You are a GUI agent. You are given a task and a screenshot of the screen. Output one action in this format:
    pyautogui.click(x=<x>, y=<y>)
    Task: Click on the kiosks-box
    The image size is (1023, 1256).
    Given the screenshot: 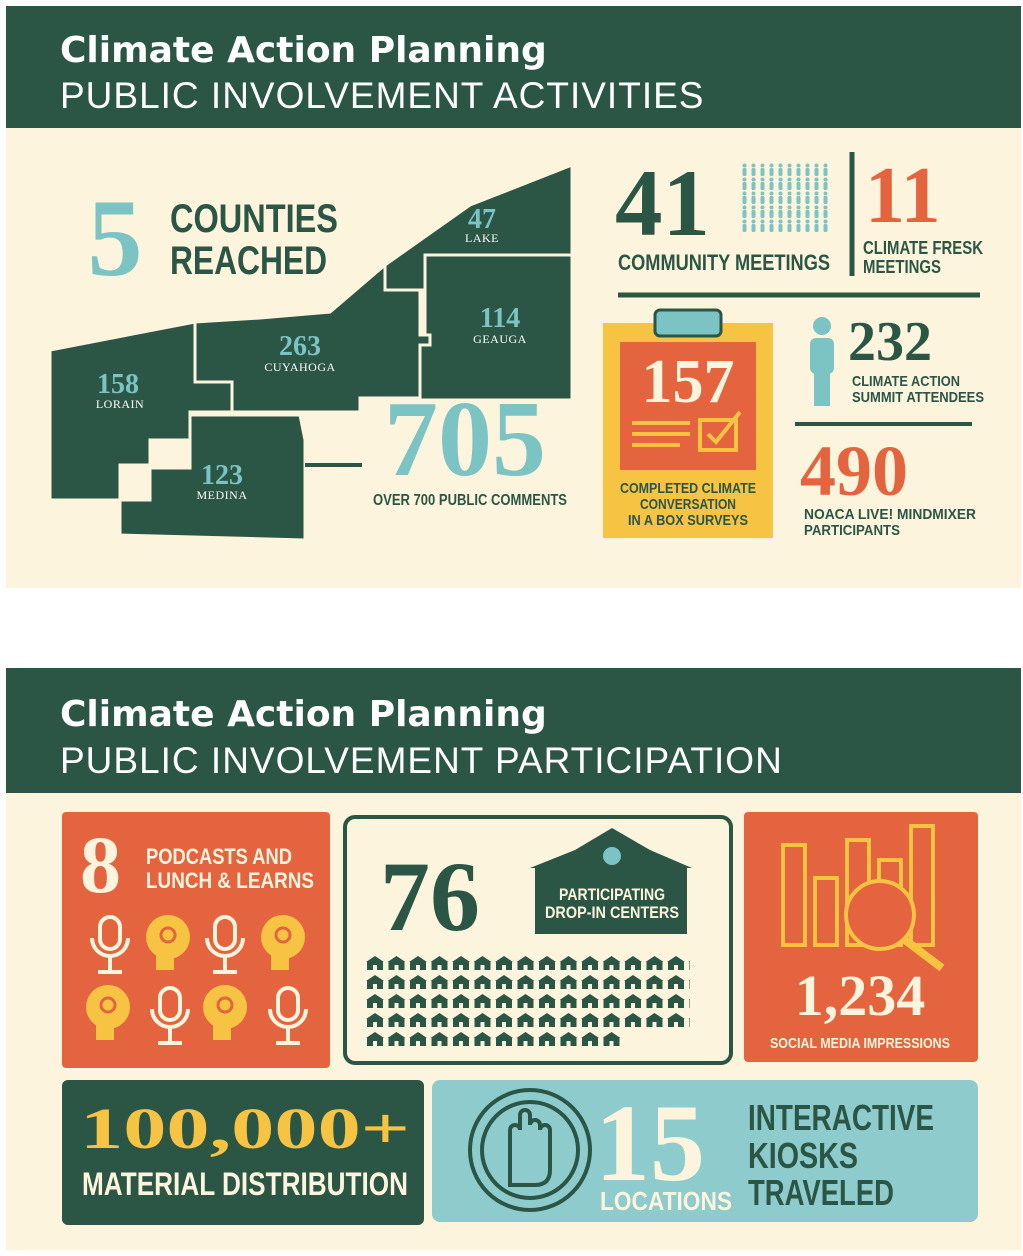 What is the action you would take?
    pyautogui.click(x=705, y=1151)
    